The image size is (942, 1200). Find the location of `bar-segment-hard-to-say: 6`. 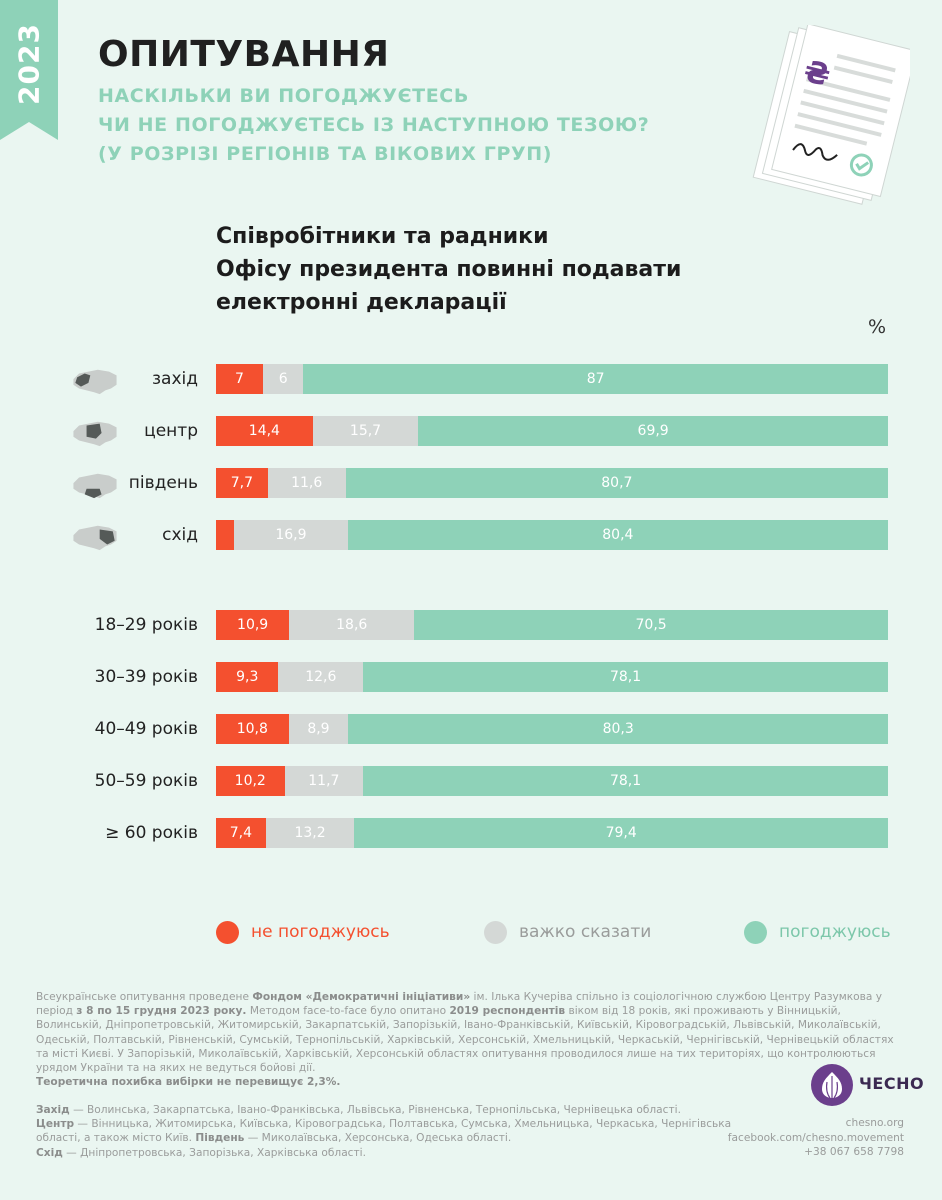

bar-segment-hard-to-say: 6 is located at coordinates (283, 379).